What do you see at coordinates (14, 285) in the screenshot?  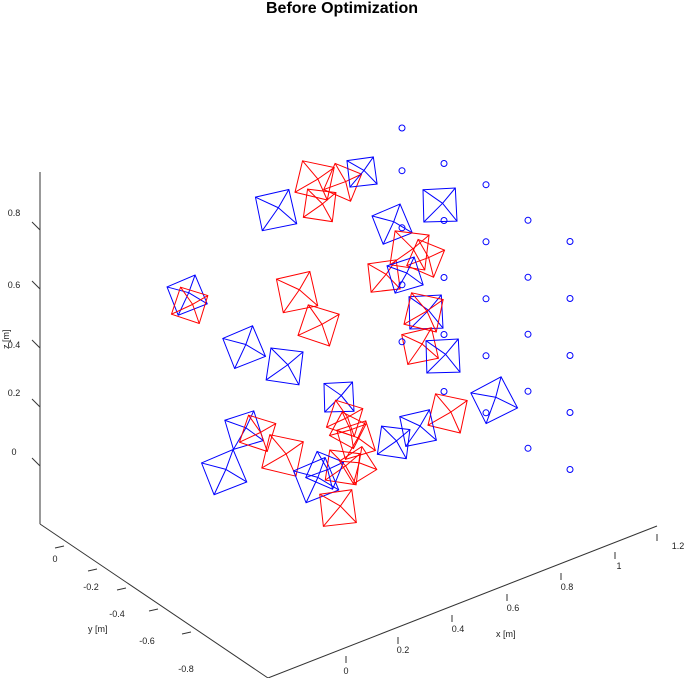 I see `z-tick-label: 0.6` at bounding box center [14, 285].